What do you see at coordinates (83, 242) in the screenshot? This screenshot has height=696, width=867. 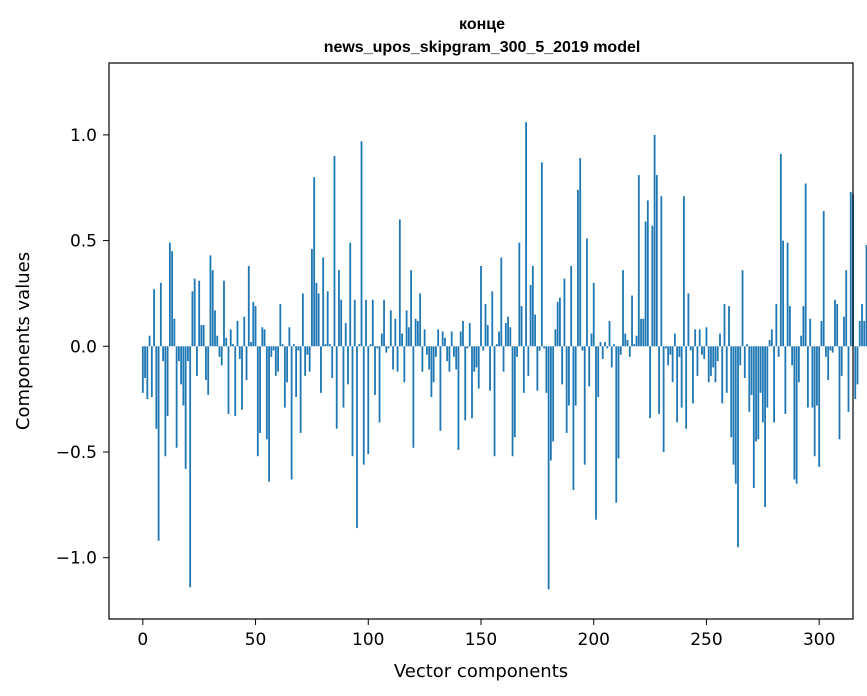 I see `y-tick-label: 0.5` at bounding box center [83, 242].